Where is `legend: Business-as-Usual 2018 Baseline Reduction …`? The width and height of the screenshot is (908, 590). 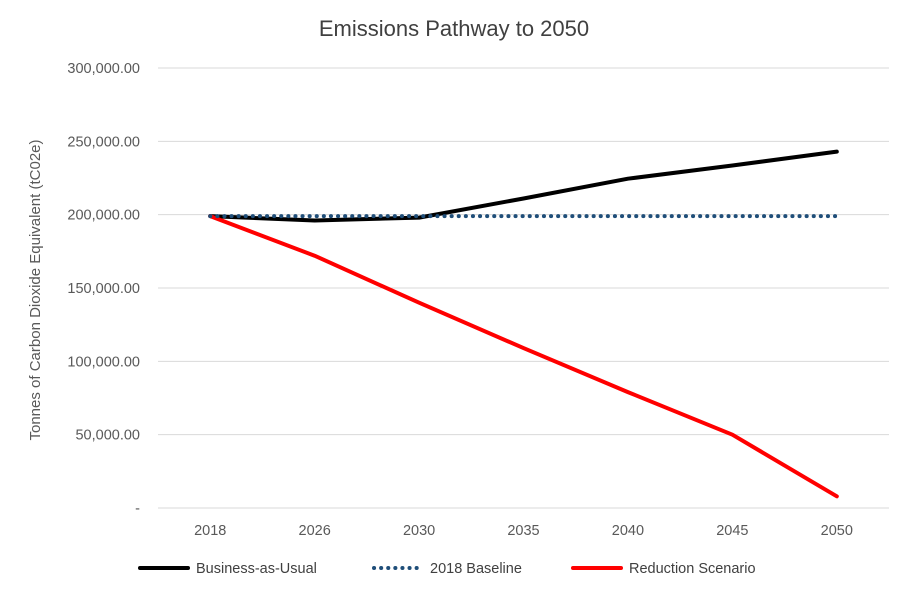 legend: Business-as-Usual 2018 Baseline Reduction … is located at coordinates (447, 569).